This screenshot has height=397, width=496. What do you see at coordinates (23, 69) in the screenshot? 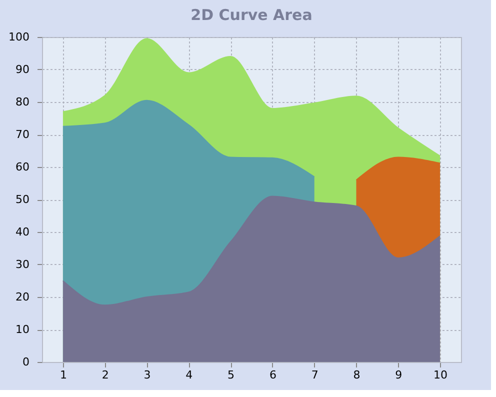
I see `y-tick-label: 90` at bounding box center [23, 69].